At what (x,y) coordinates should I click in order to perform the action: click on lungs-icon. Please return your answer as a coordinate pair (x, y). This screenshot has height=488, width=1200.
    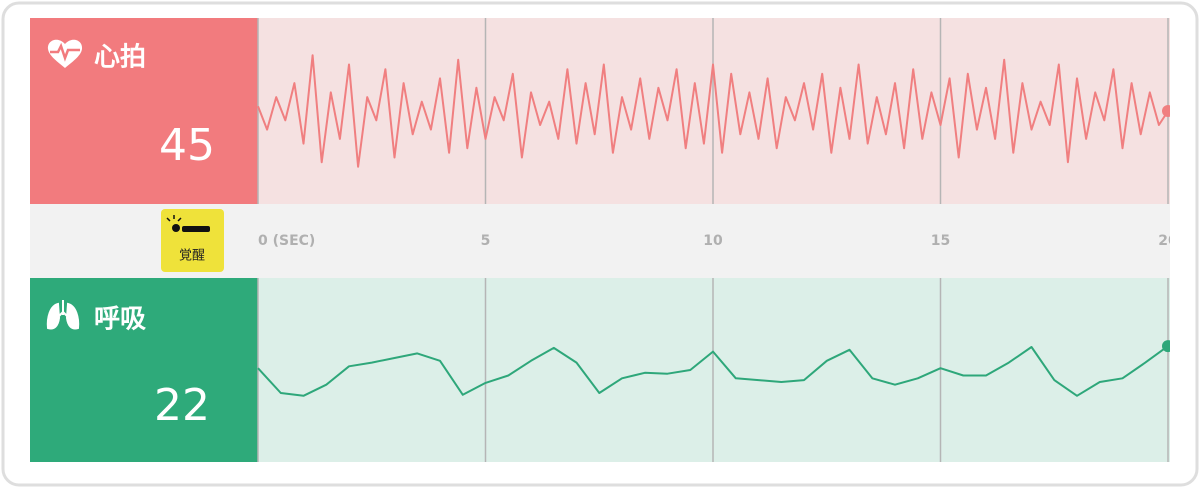
    Looking at the image, I should click on (63, 315).